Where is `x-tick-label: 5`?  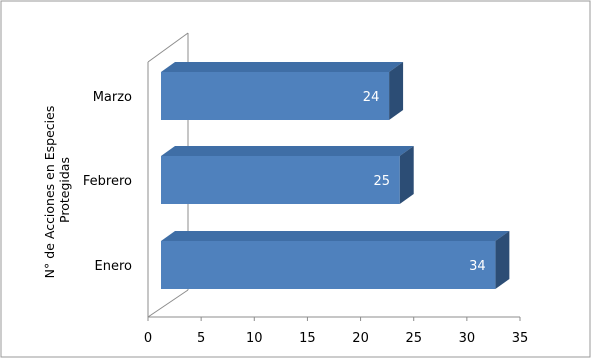 x-tick-label: 5 is located at coordinates (201, 338).